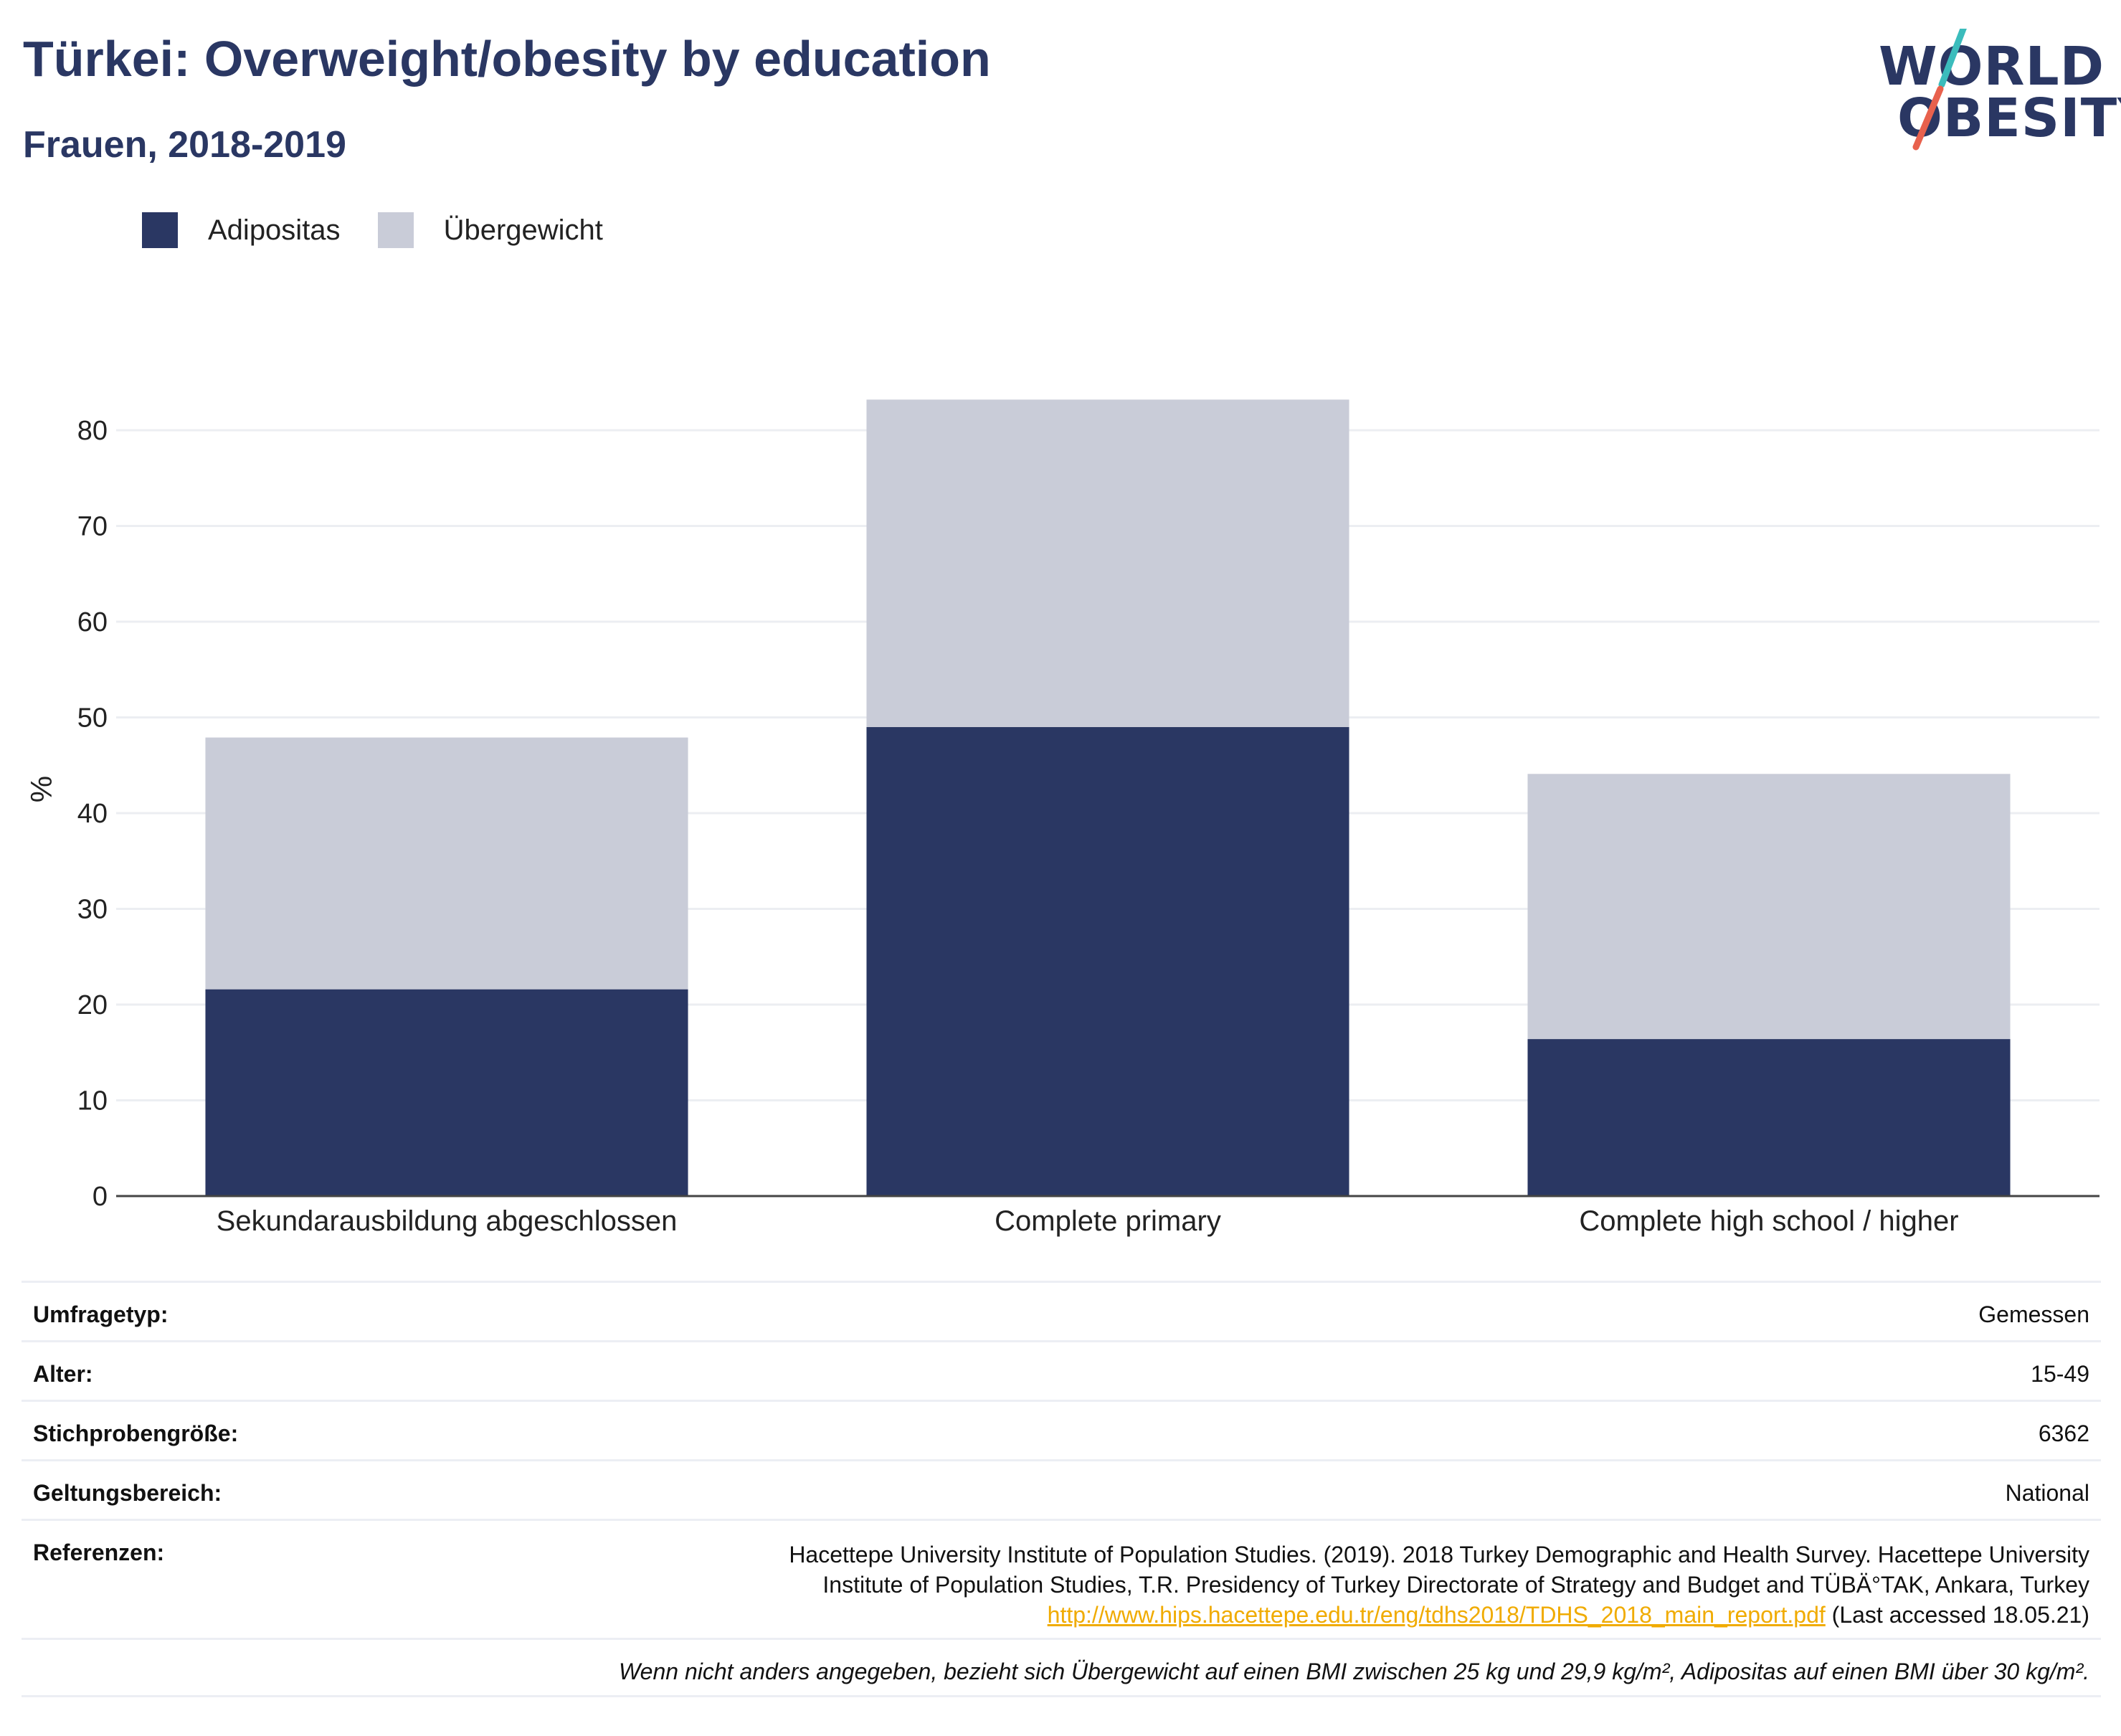 The image size is (2121, 1736). I want to click on x-tick-label: Complete high school / higher, so click(1768, 1221).